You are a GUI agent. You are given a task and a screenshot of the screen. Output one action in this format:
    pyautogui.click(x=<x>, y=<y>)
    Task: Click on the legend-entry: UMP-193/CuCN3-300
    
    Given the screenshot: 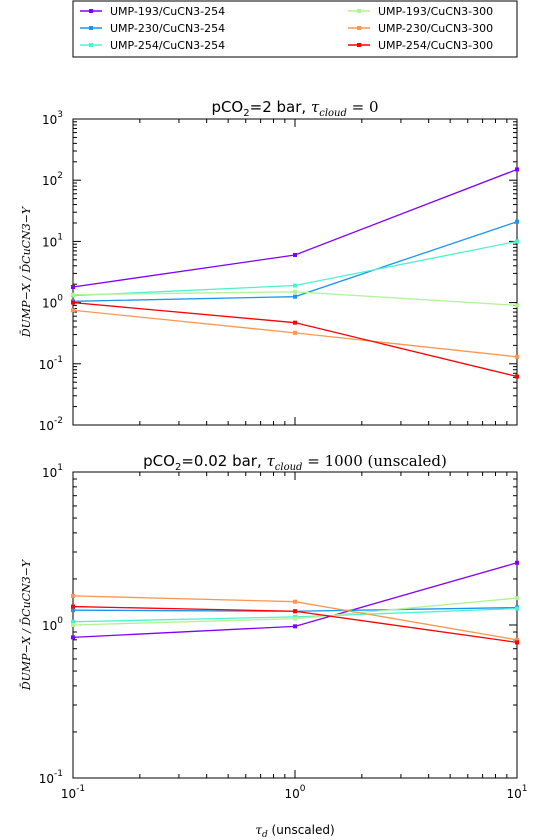 What is the action you would take?
    pyautogui.click(x=420, y=11)
    